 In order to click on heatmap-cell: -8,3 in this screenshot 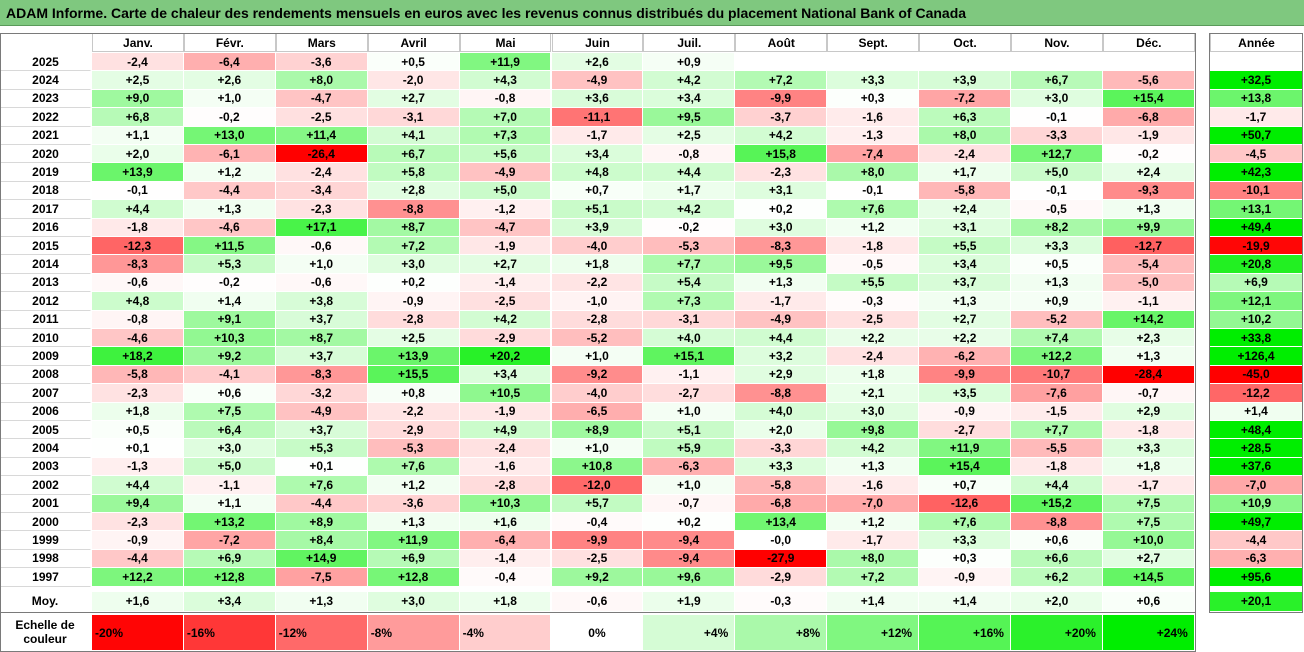, I will do `click(138, 264)`.